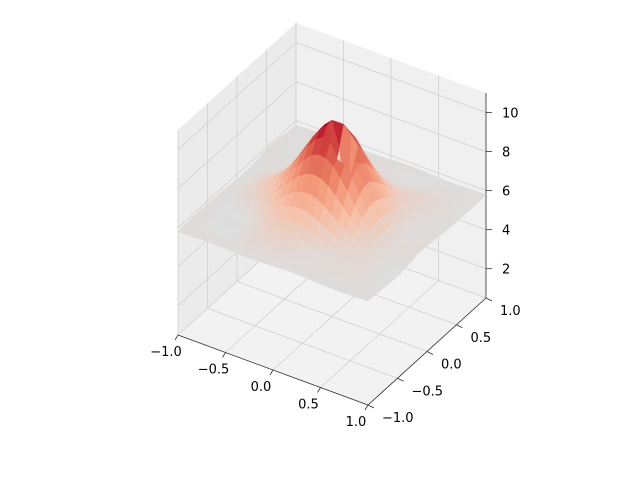 Image resolution: width=640 pixels, height=480 pixels. I want to click on z-tick-label: 10, so click(510, 114).